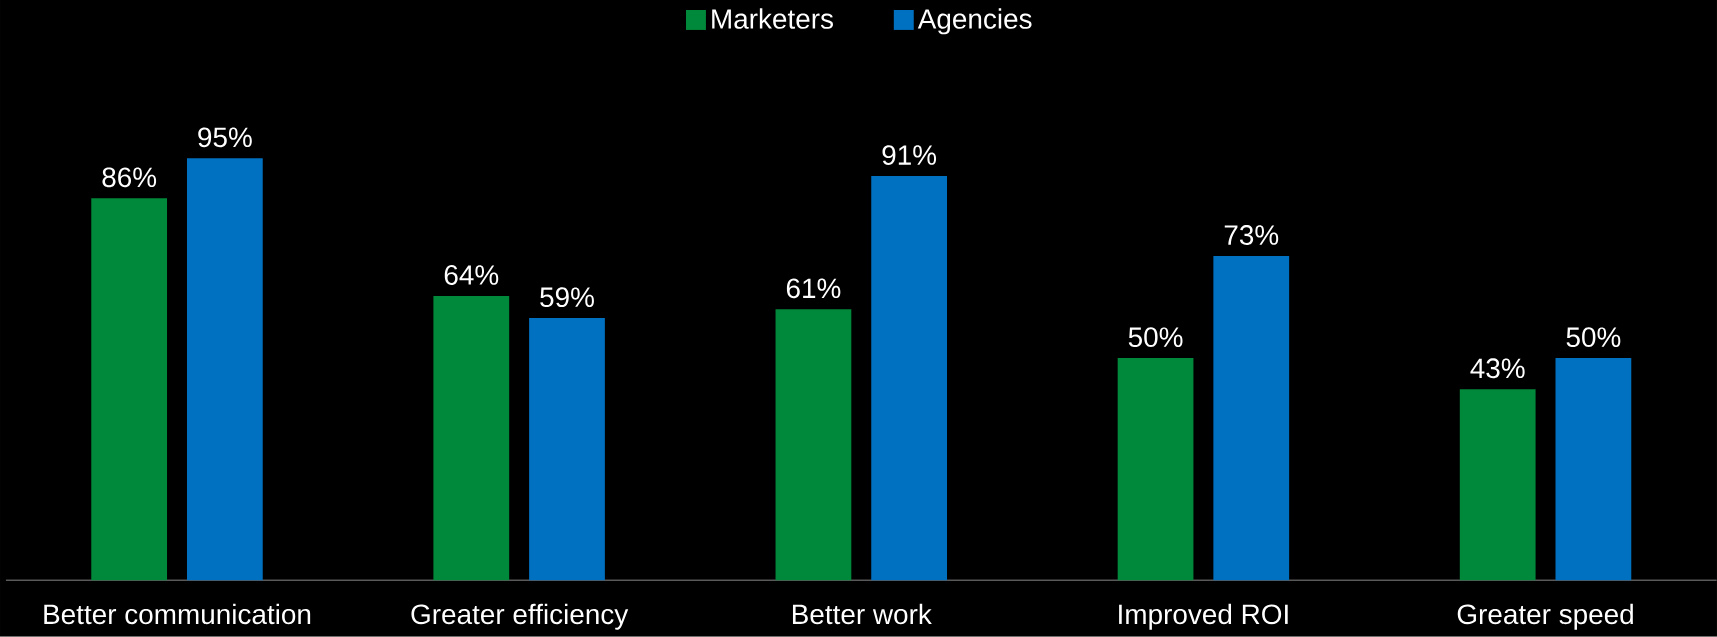 Image resolution: width=1717 pixels, height=637 pixels. Describe the element at coordinates (1497, 368) in the screenshot. I see `data-label: 43%` at that location.